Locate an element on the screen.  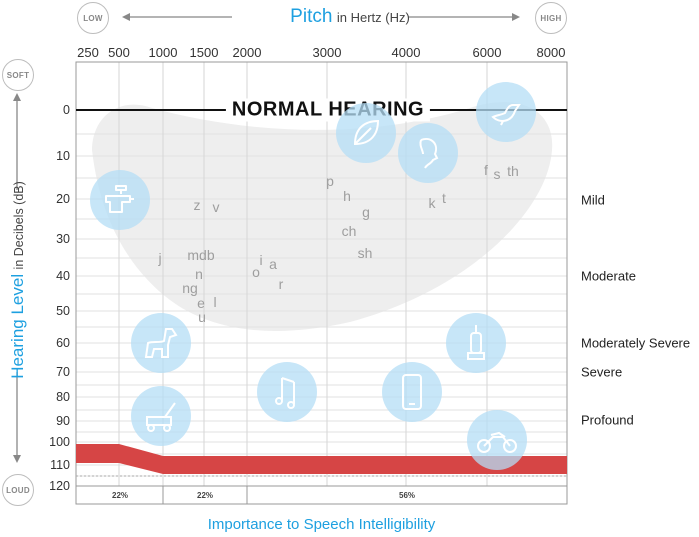
y-tick-60: 60 is located at coordinates (63, 343).